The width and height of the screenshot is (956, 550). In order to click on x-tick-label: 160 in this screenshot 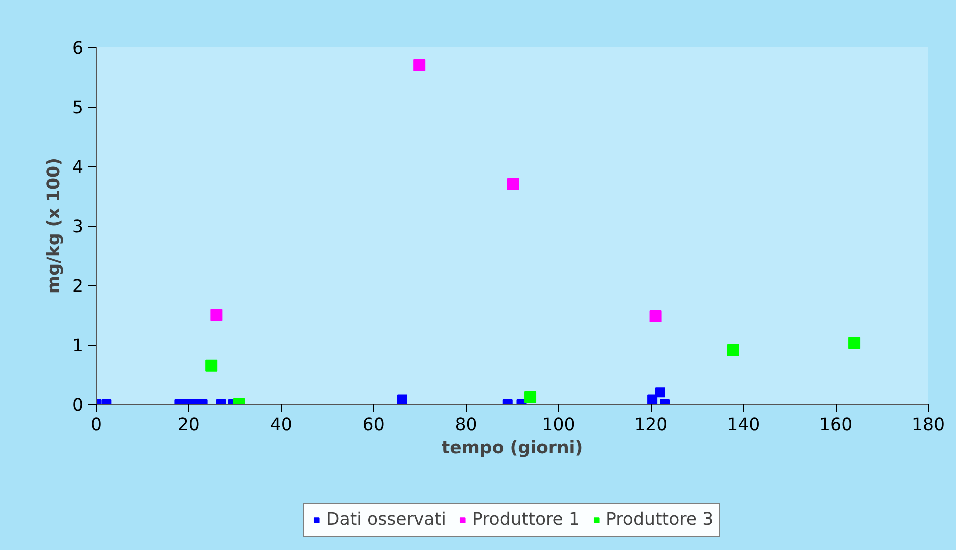, I will do `click(836, 426)`.